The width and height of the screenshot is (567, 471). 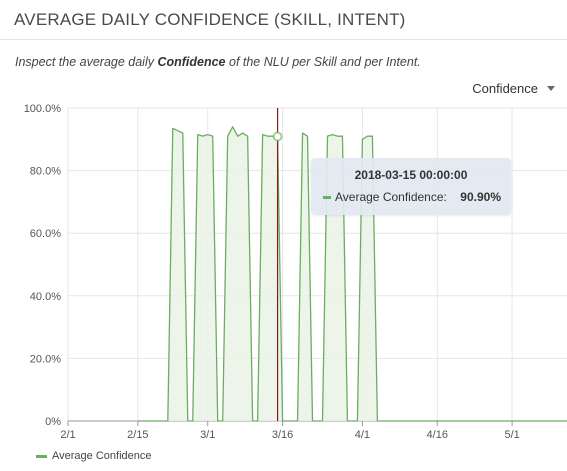 What do you see at coordinates (45, 359) in the screenshot?
I see `y-tick-label: 20.0%` at bounding box center [45, 359].